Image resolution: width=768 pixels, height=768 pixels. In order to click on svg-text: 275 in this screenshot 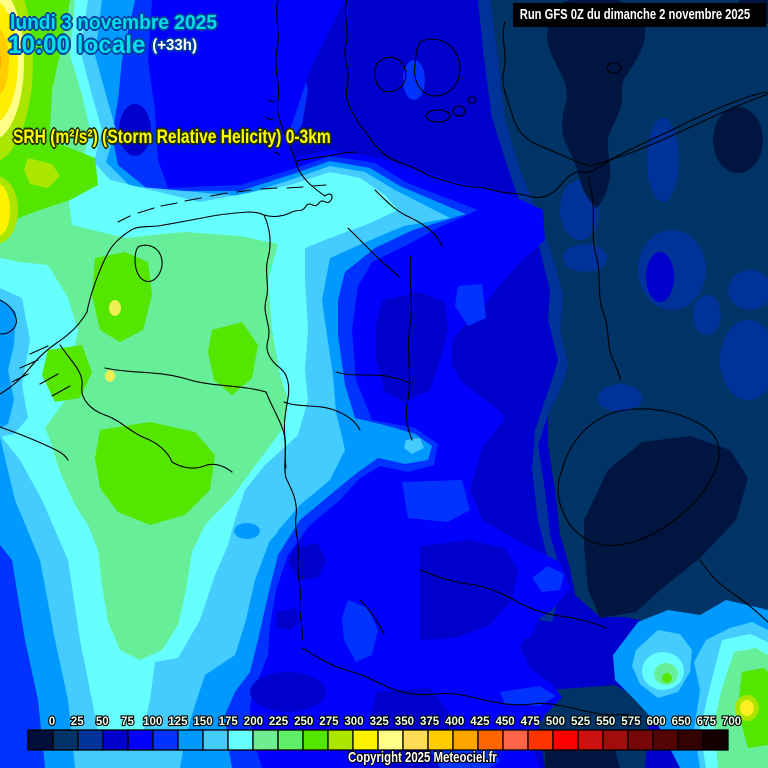, I will do `click(329, 722)`.